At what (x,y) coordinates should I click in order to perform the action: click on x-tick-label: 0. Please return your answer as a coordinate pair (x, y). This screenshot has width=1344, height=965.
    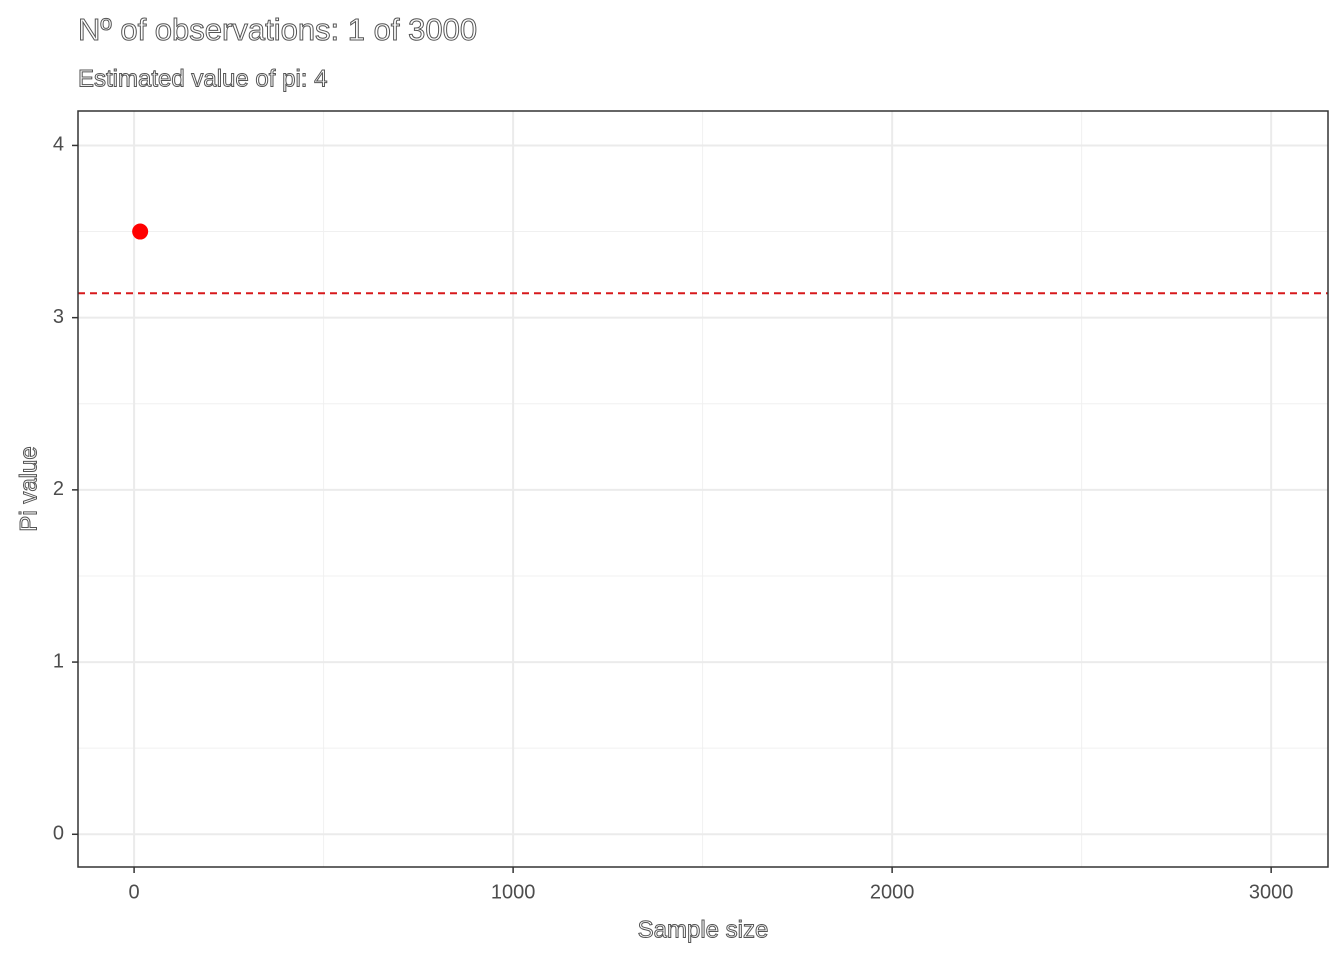
    Looking at the image, I should click on (134, 892).